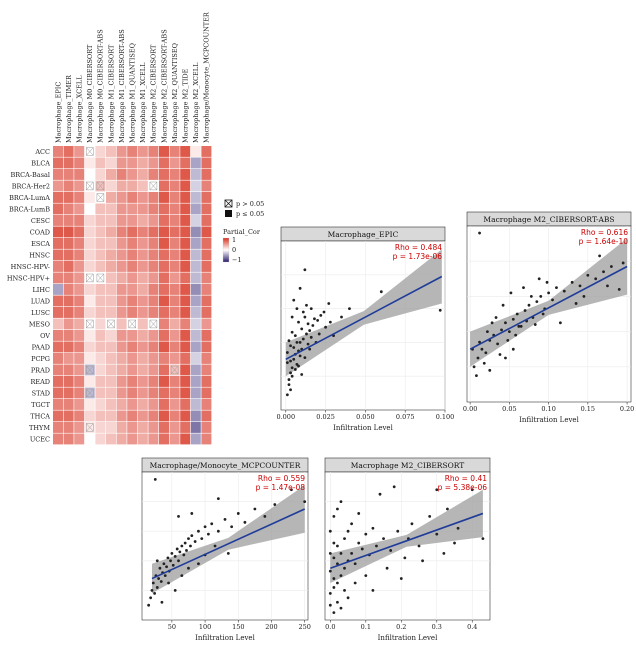 The image size is (636, 667). What do you see at coordinates (111, 324) in the screenshot?
I see `not-significant-cross` at bounding box center [111, 324].